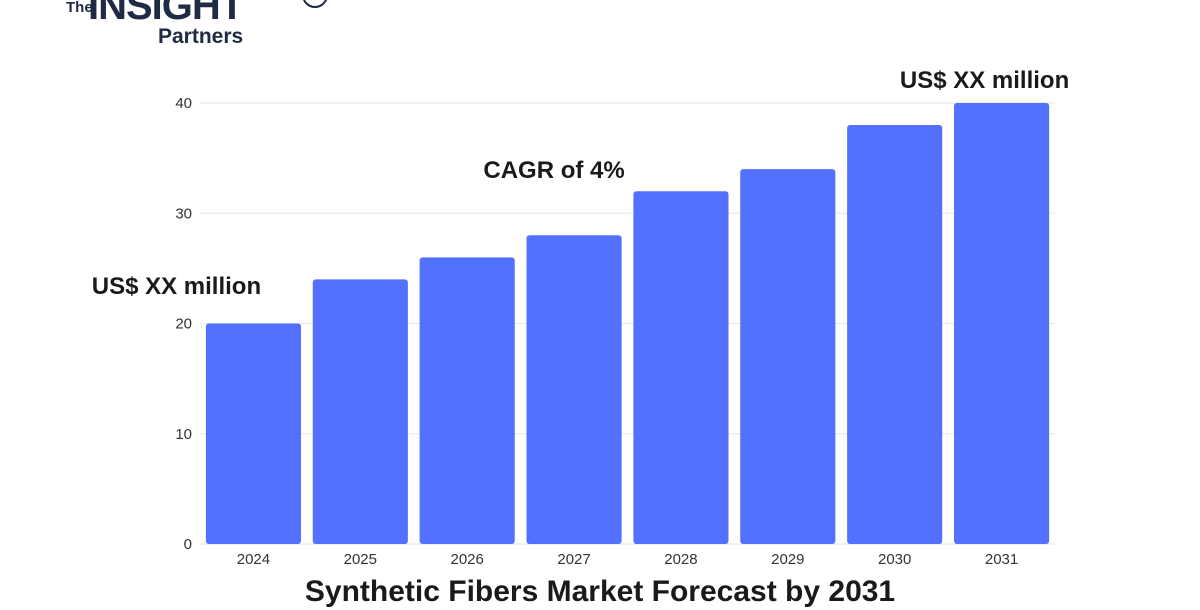 The width and height of the screenshot is (1200, 610). I want to click on y-tick-label: 0, so click(188, 544).